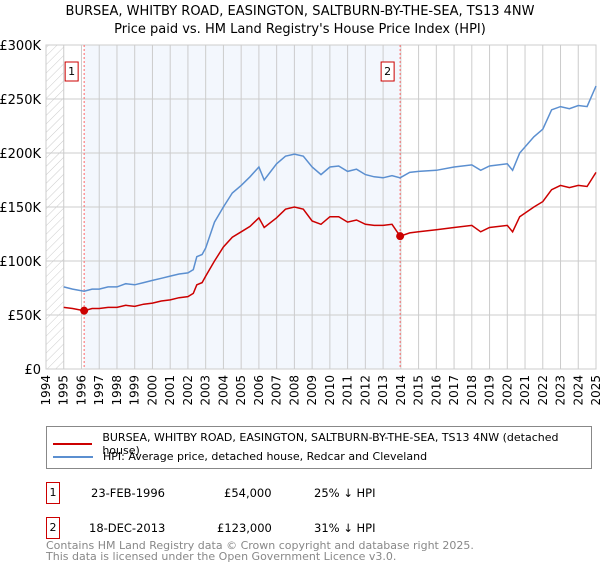 This screenshot has height=563, width=600. I want to click on x-tick-label: 2020, so click(507, 390).